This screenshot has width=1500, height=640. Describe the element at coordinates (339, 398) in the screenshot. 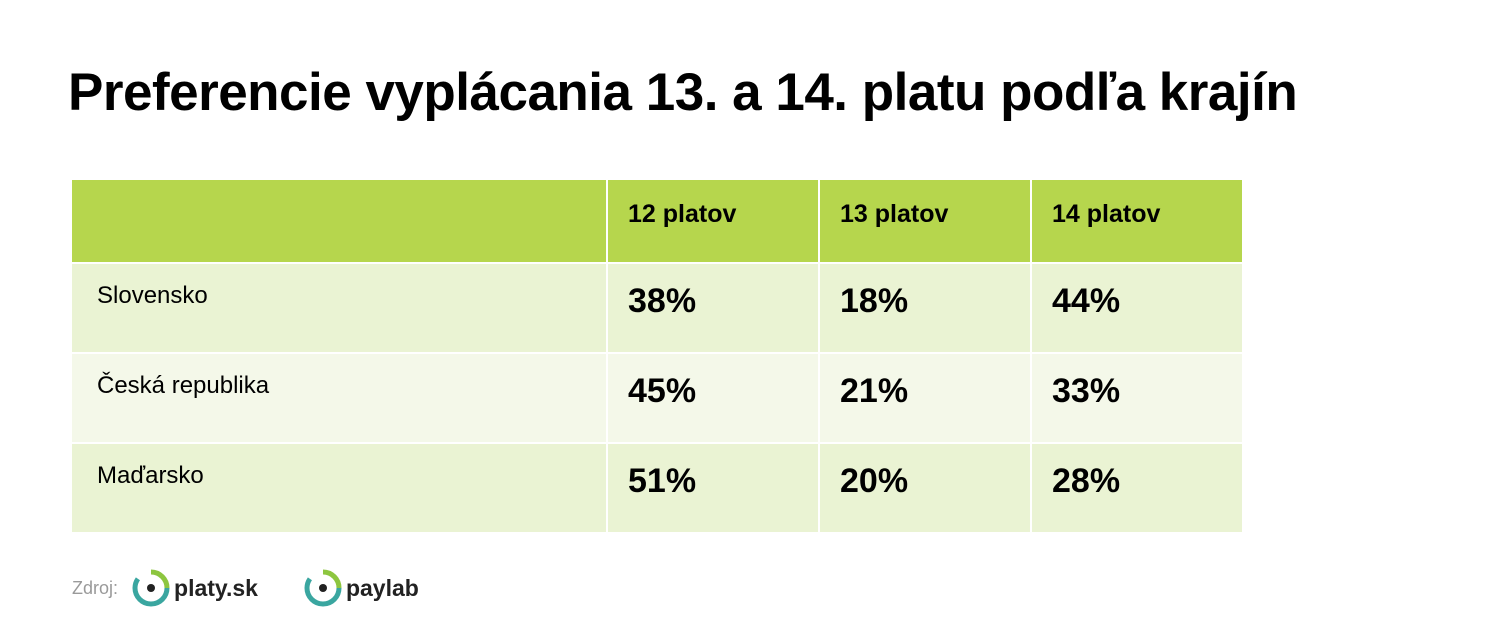

I see `row-label: Česká republika` at that location.